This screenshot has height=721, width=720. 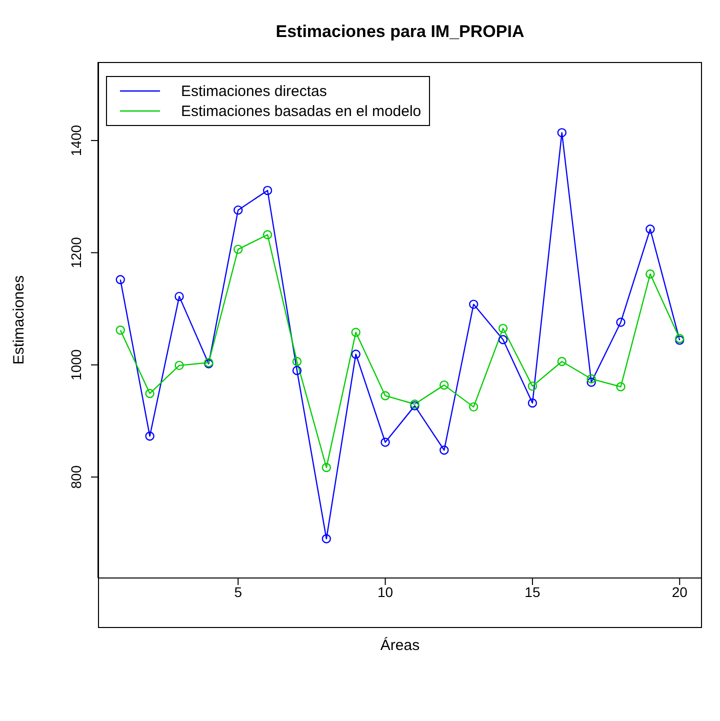 What do you see at coordinates (19, 320) in the screenshot?
I see `y-axis-title: Estimaciones` at bounding box center [19, 320].